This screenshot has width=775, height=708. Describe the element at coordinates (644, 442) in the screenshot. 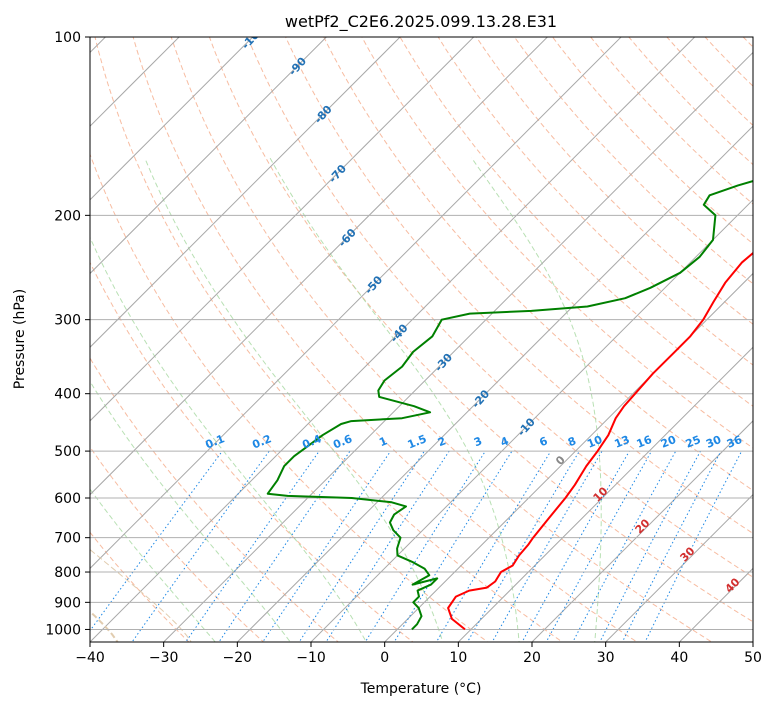

I see `mixing-ratio-label: 16` at that location.